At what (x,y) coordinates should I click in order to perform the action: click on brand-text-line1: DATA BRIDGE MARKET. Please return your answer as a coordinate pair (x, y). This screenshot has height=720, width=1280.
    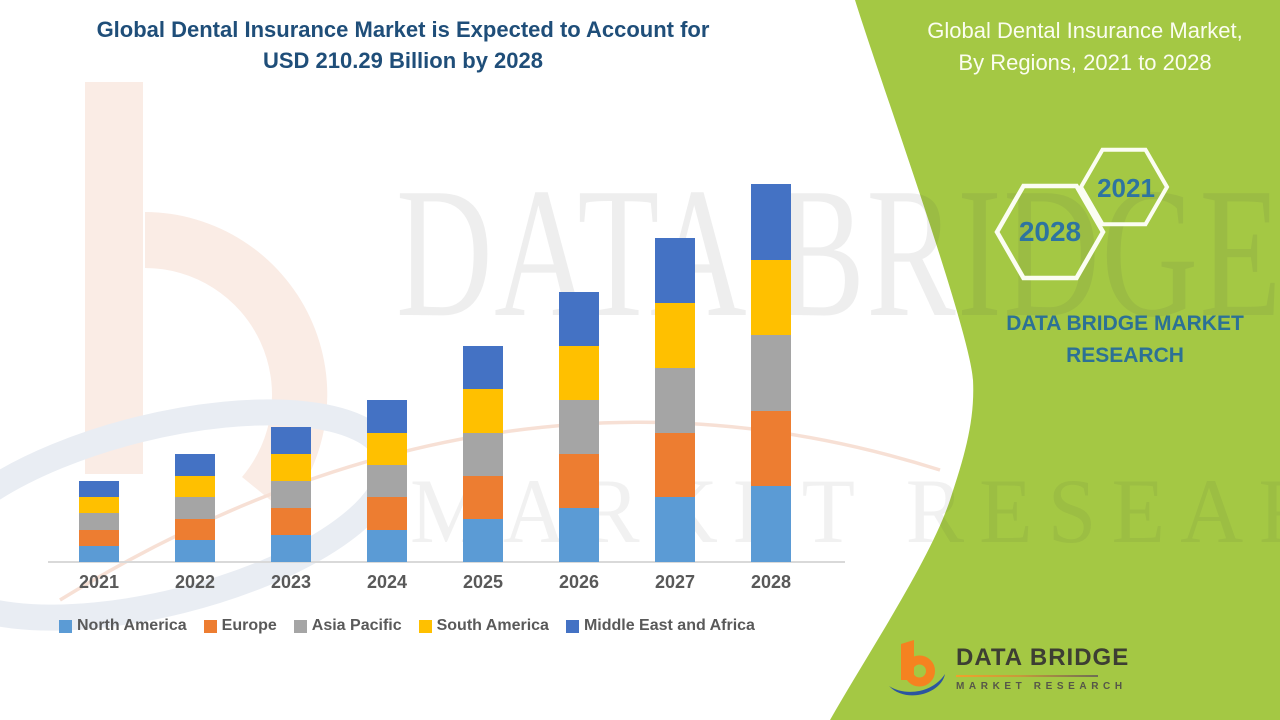
    Looking at the image, I should click on (1125, 323).